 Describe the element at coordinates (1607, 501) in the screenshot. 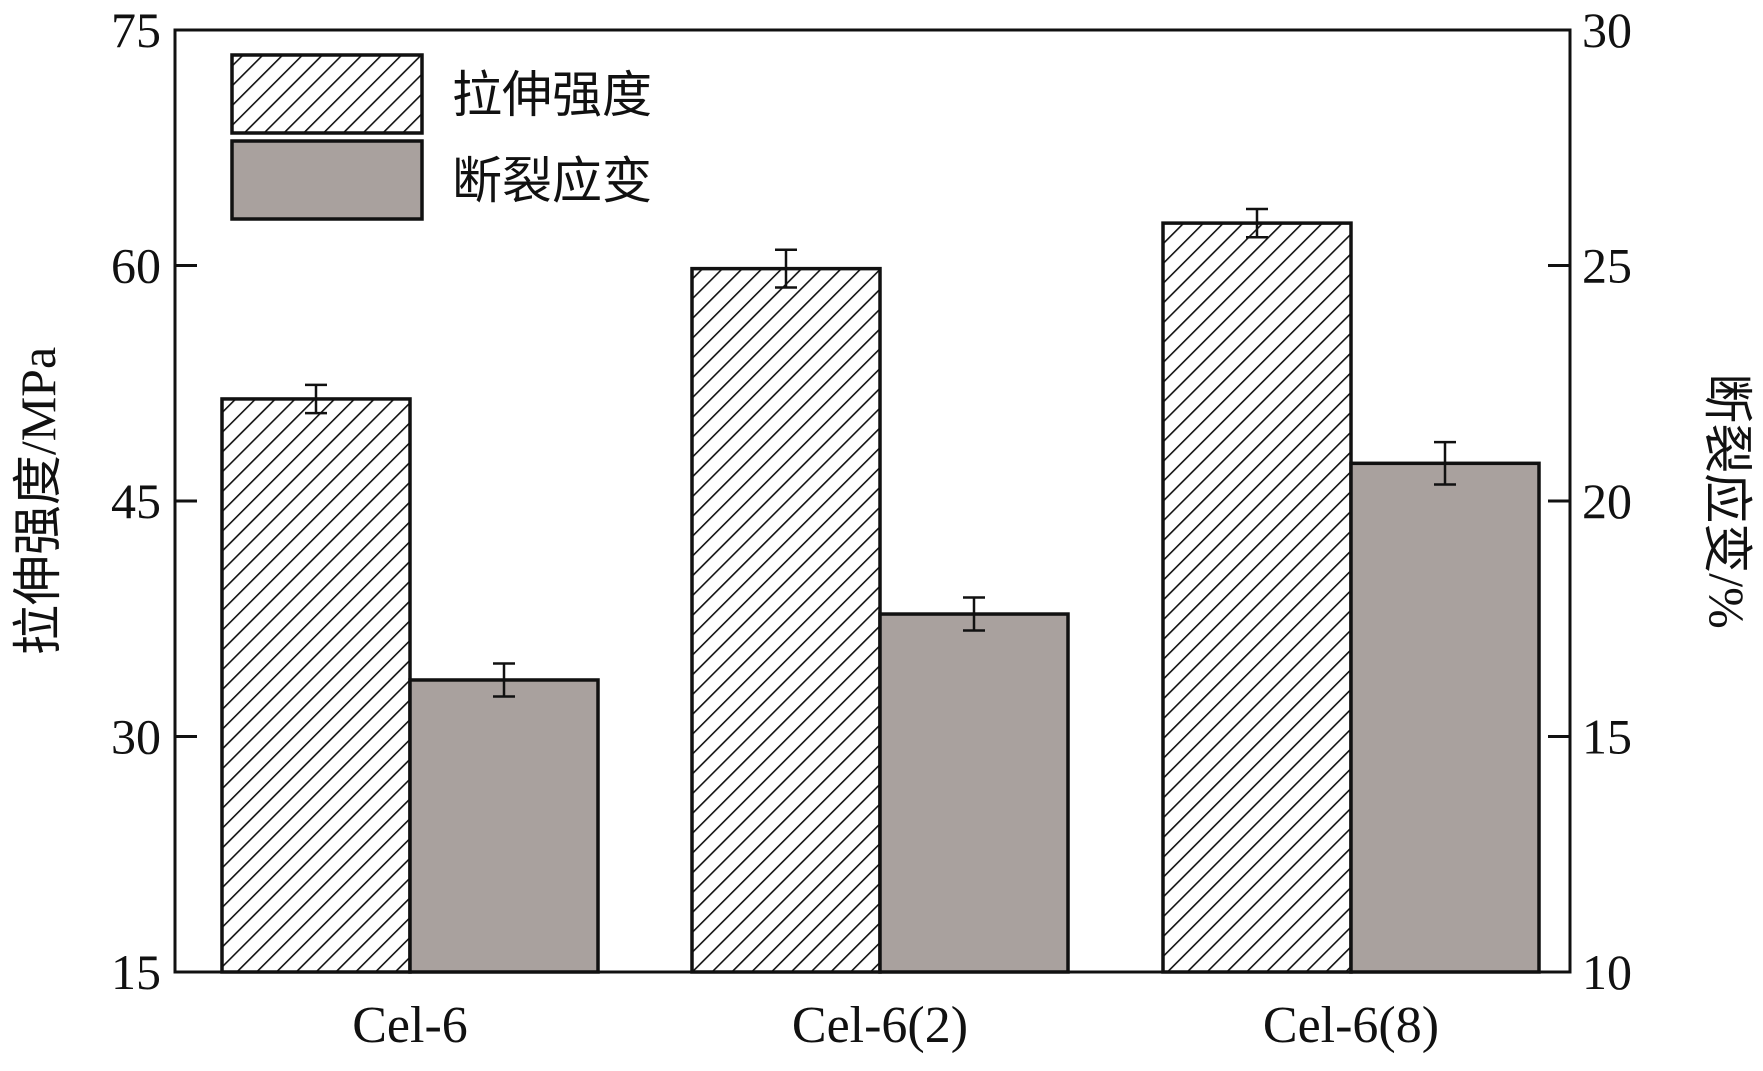

I see `right-tick-label: 20` at that location.